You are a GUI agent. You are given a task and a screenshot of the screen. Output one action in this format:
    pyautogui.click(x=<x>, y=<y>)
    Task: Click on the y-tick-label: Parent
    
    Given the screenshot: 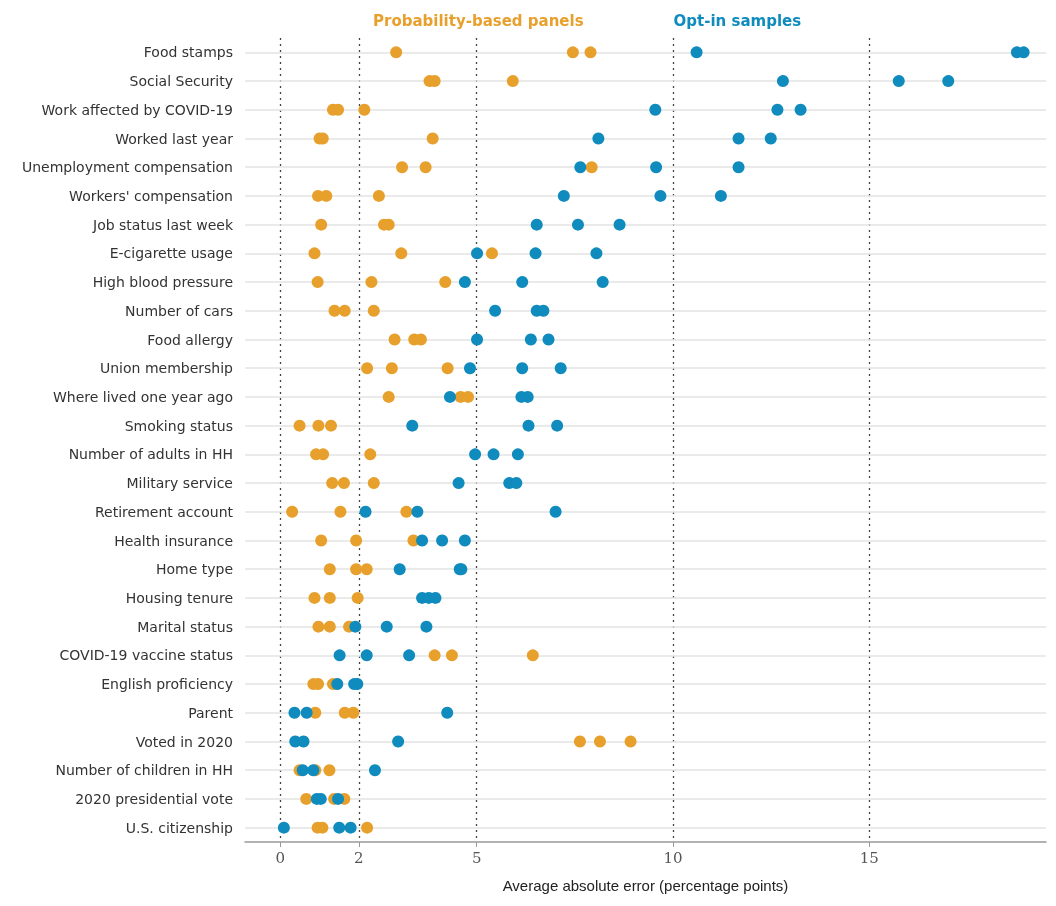 What is the action you would take?
    pyautogui.click(x=211, y=712)
    